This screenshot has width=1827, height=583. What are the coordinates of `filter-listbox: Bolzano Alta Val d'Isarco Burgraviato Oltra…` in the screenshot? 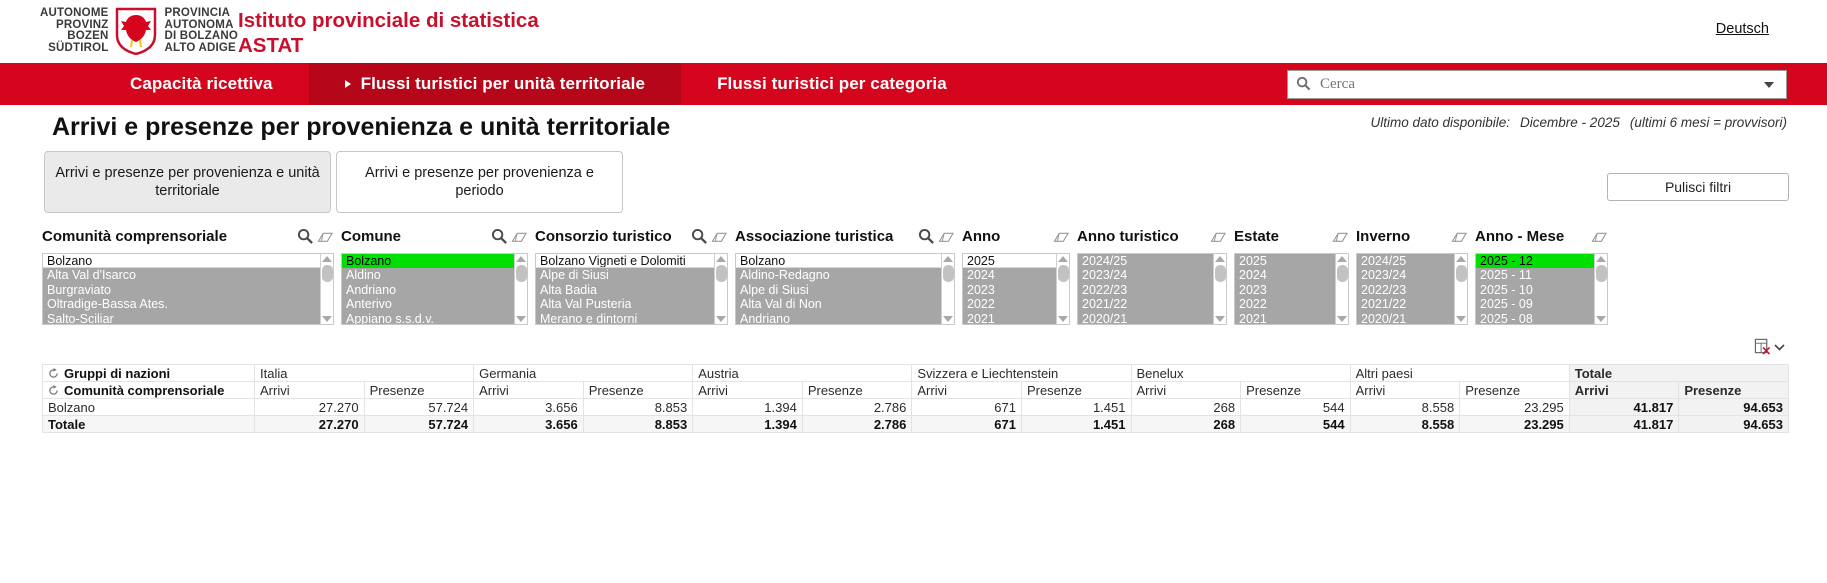 It's located at (188, 289).